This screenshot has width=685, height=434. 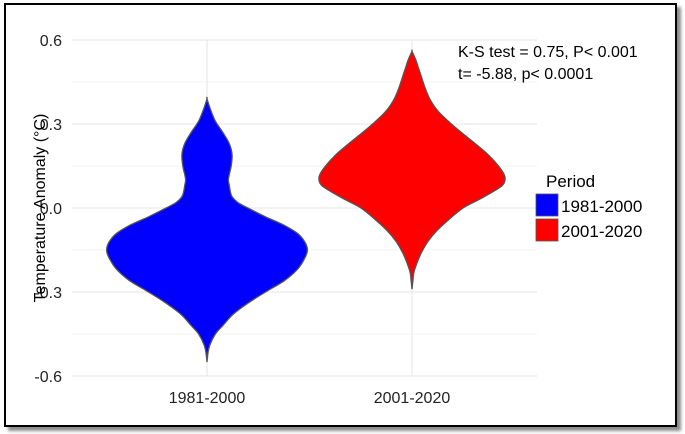 I want to click on legend-swatch-2001-2020, so click(x=547, y=230).